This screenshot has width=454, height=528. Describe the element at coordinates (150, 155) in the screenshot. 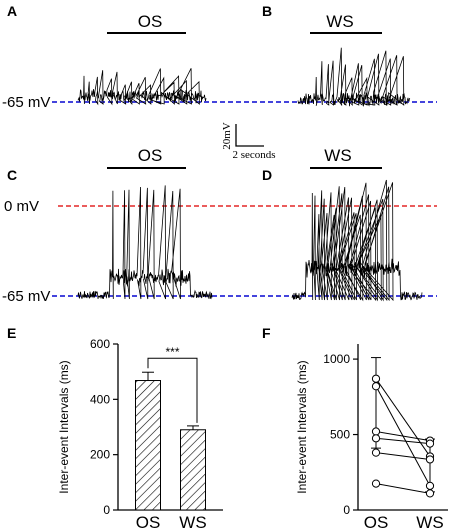

I see `stim-label-c: OS` at that location.